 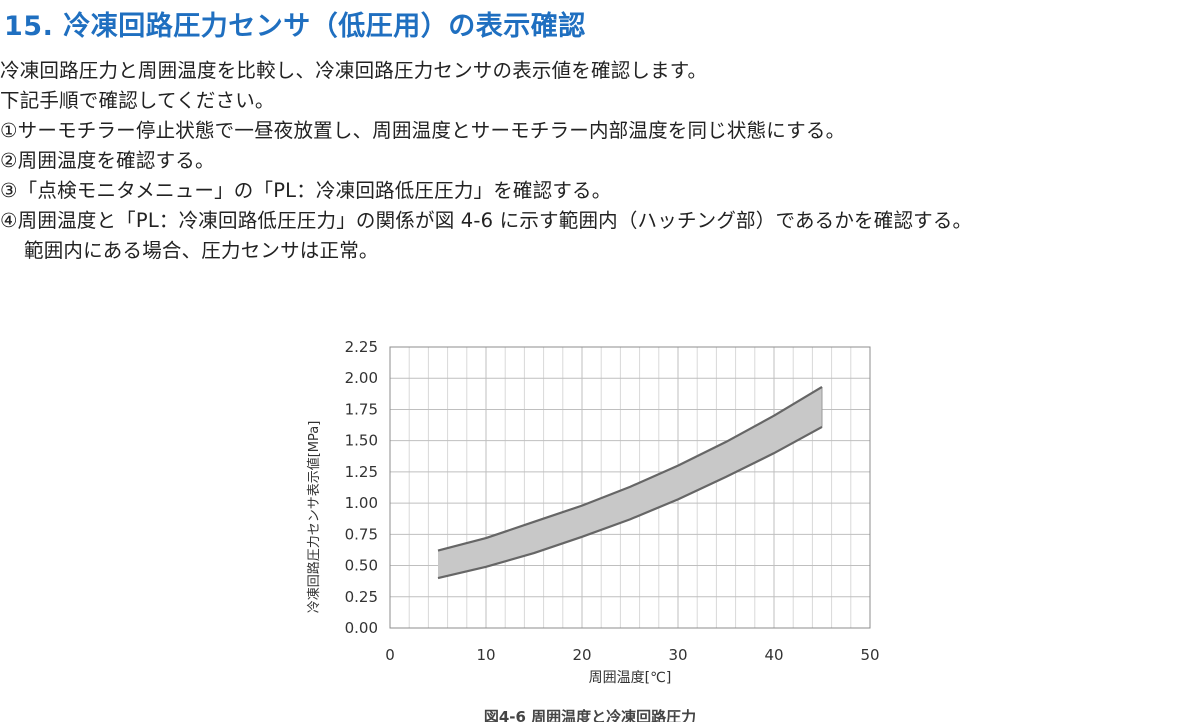 What do you see at coordinates (361, 628) in the screenshot?
I see `y-tick-label: 0.00` at bounding box center [361, 628].